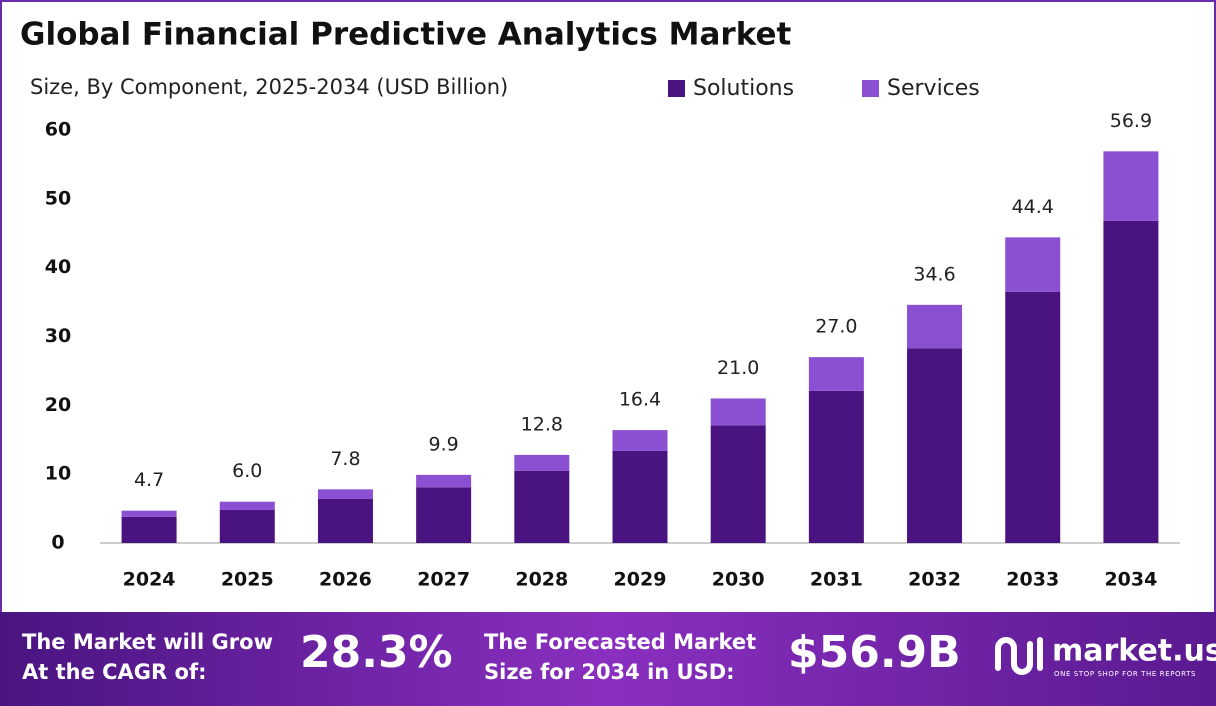  Describe the element at coordinates (640, 580) in the screenshot. I see `x-tick-label: 2029` at that location.